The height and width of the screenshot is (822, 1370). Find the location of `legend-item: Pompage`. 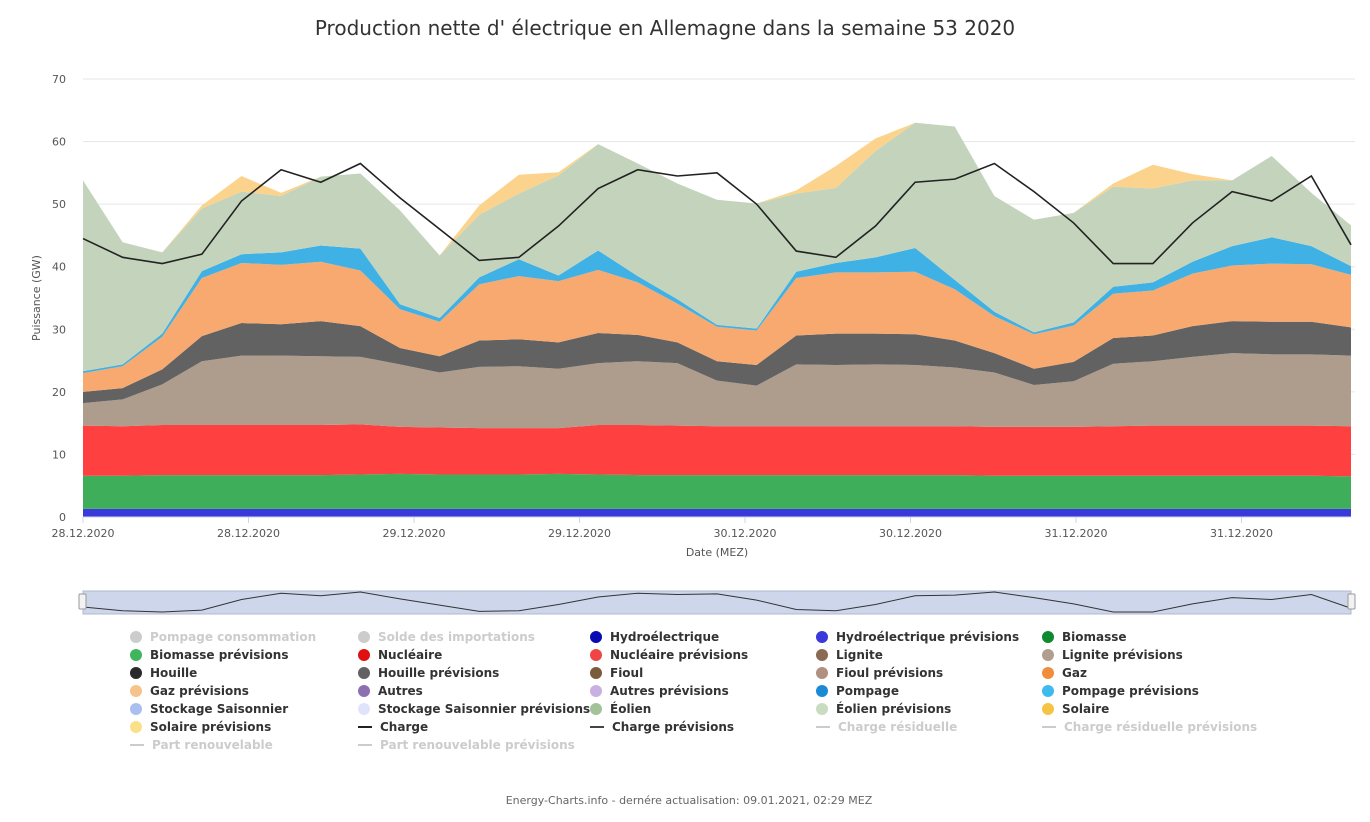

legend-item: Pompage is located at coordinates (857, 691).